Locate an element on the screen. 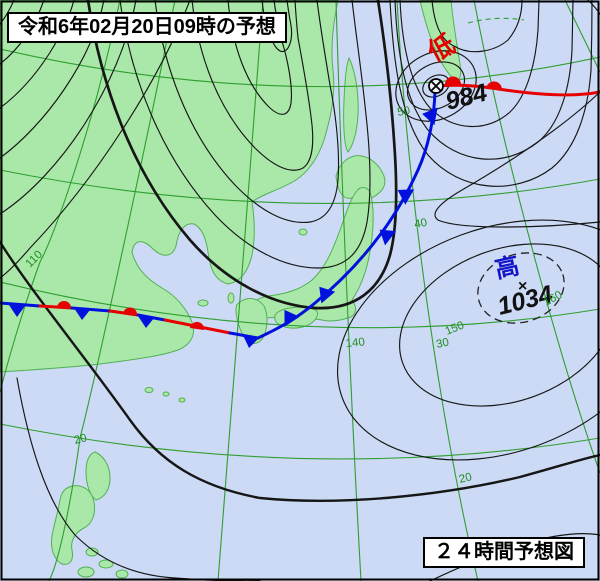 The image size is (600, 581). island-honshu is located at coordinates (311, 254).